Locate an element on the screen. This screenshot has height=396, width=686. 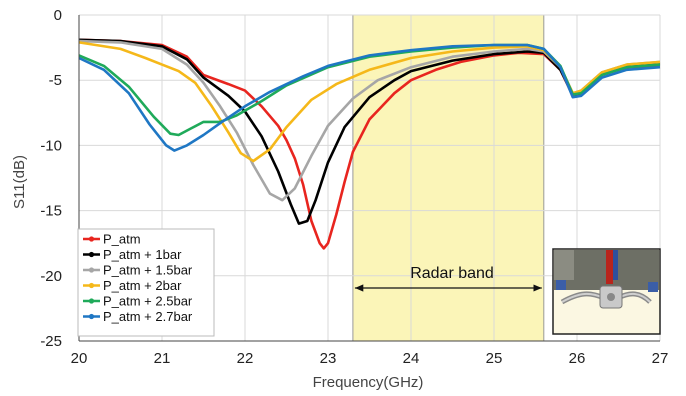
legend-box is located at coordinates (146, 282).